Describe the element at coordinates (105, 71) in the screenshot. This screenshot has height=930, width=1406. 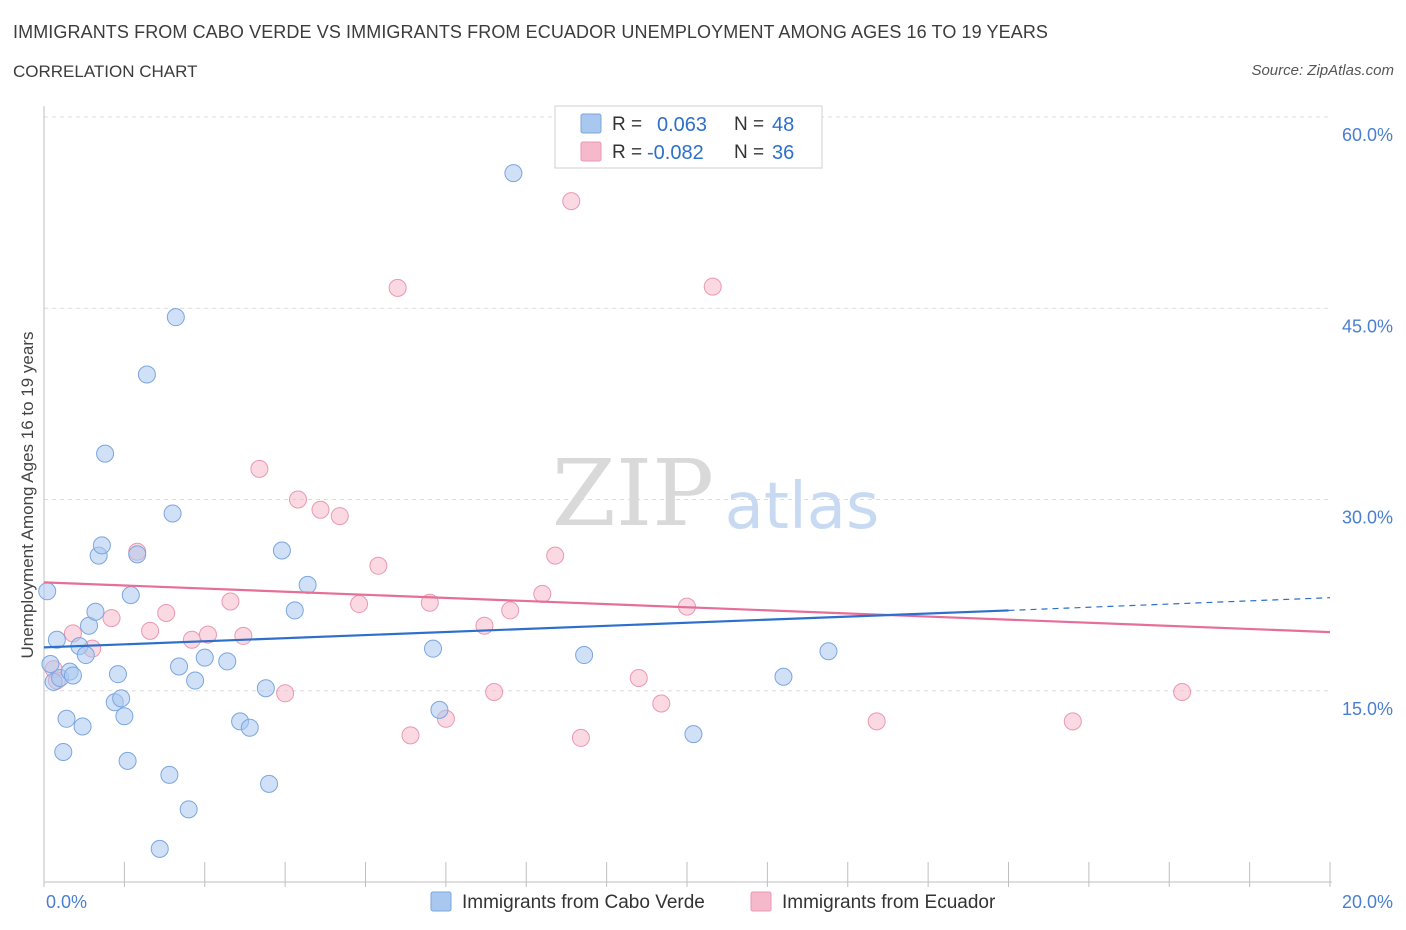
I see `chart-subtitle: CORRELATION CHART` at that location.